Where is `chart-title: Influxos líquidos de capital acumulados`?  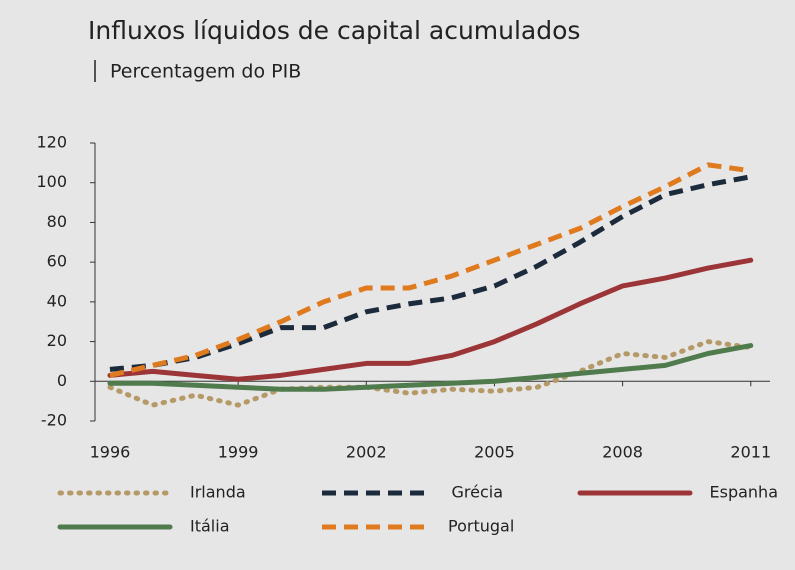 chart-title: Influxos líquidos de capital acumulados is located at coordinates (334, 30).